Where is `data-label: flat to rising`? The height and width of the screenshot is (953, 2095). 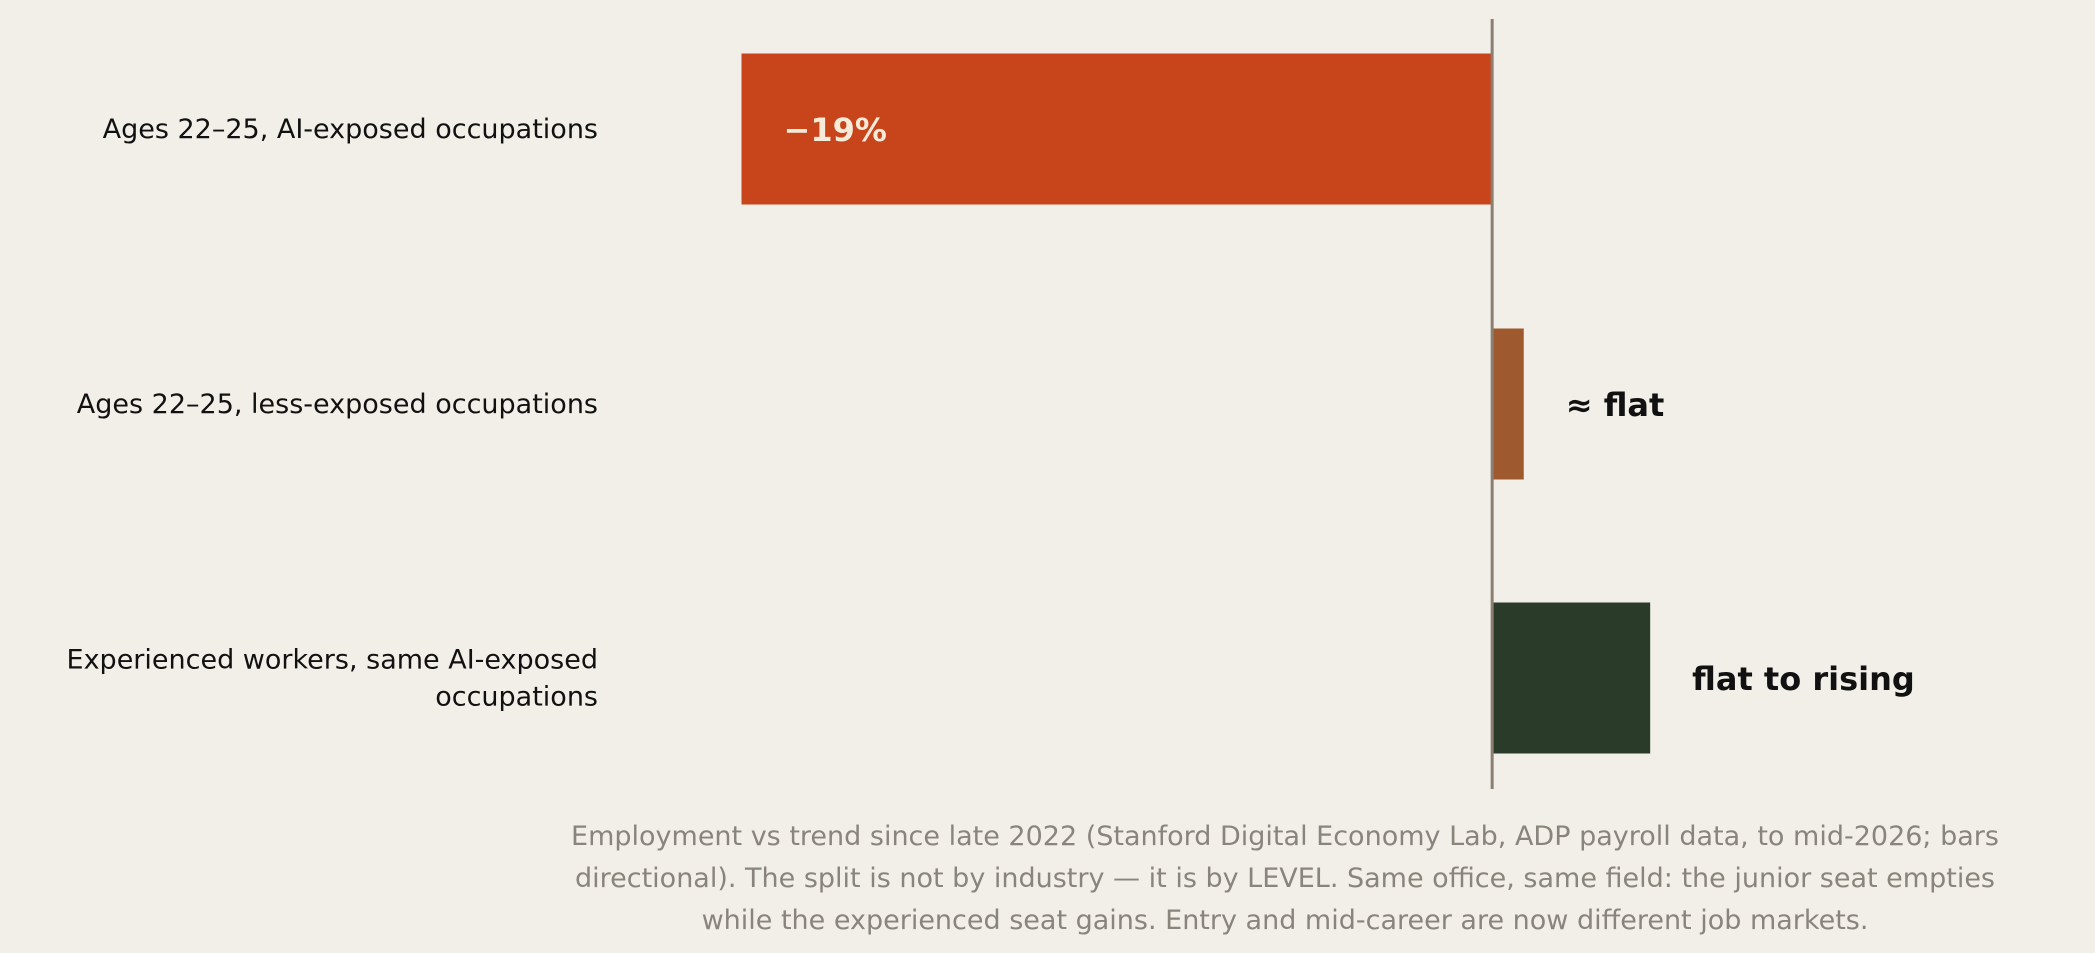 data-label: flat to rising is located at coordinates (1803, 679).